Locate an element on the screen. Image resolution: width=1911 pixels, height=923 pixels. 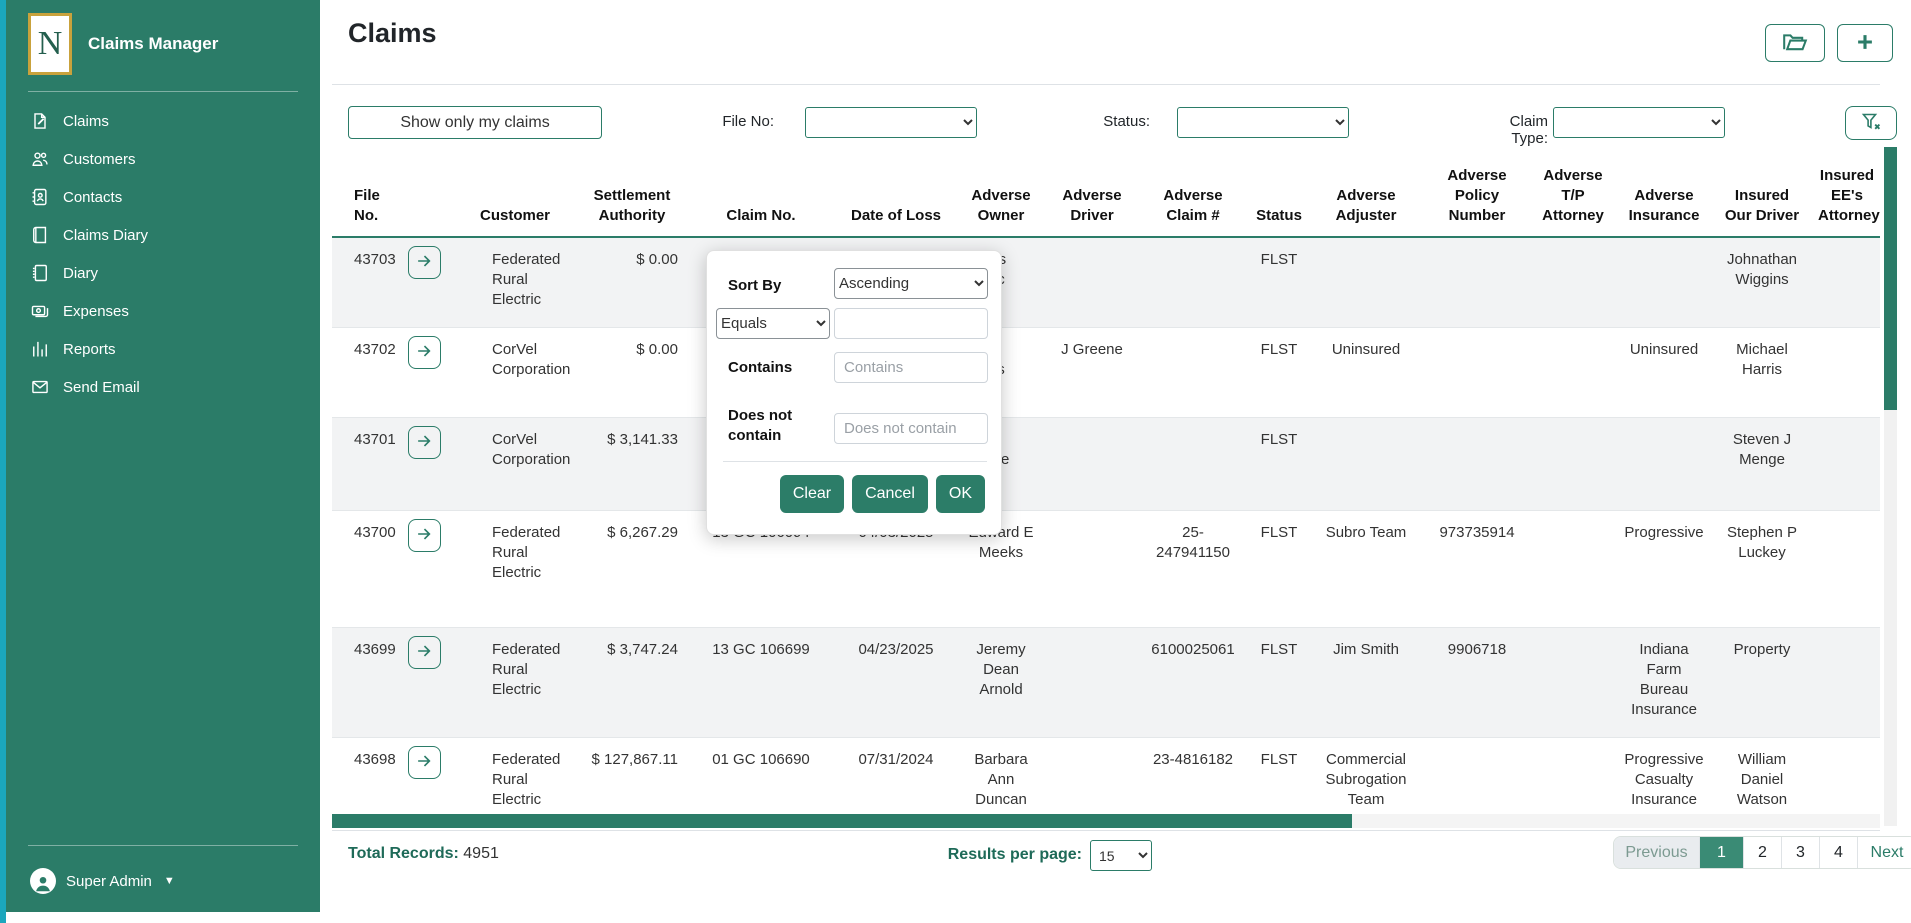
total-records-value: 4951 is located at coordinates (481, 853).